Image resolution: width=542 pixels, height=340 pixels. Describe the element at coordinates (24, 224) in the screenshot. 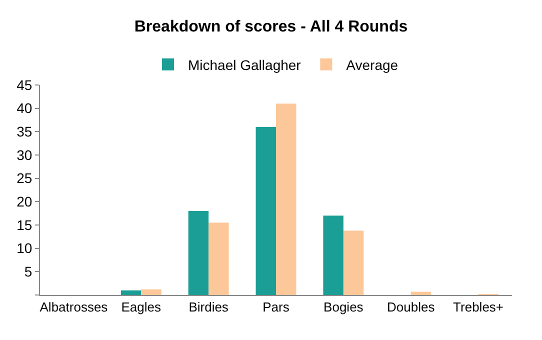

I see `y-tick-label: 15` at that location.